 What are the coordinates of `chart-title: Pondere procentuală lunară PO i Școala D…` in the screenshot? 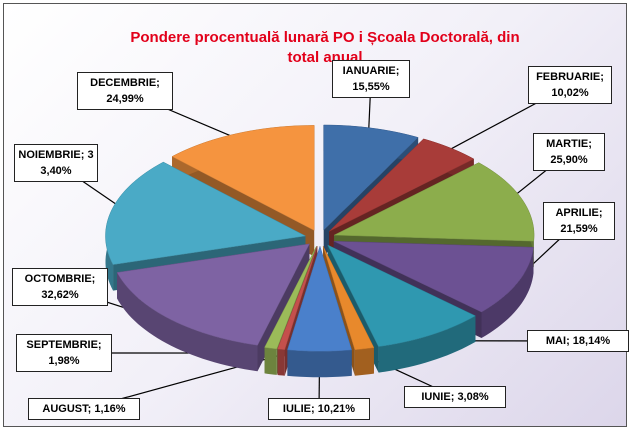 It's located at (325, 47).